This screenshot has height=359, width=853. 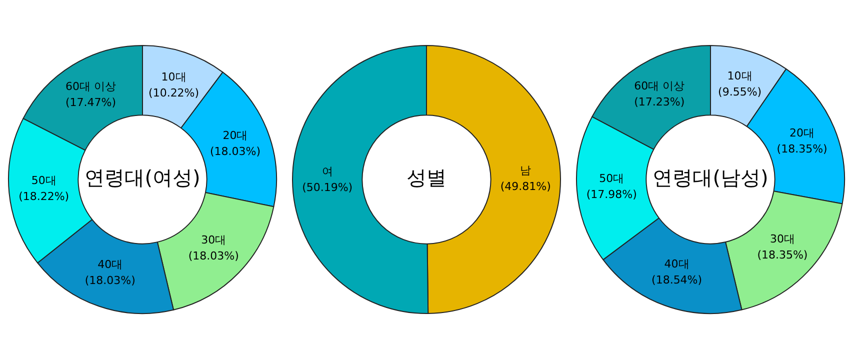 What do you see at coordinates (426, 178) in the screenshot?
I see `text: 성별` at bounding box center [426, 178].